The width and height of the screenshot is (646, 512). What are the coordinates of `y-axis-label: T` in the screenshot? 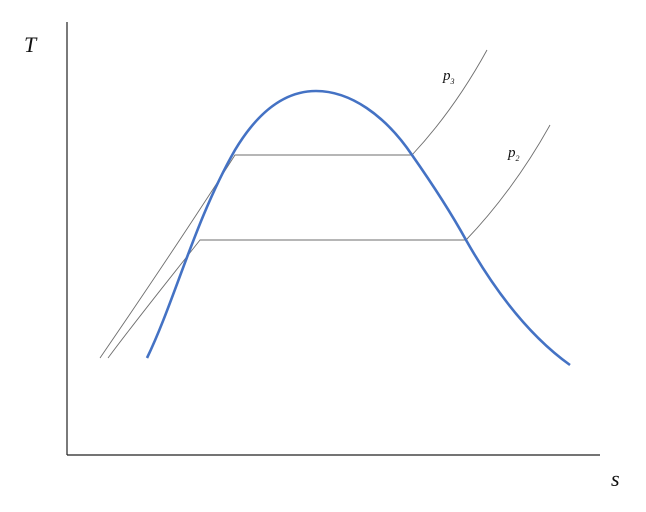 It's located at (31, 44).